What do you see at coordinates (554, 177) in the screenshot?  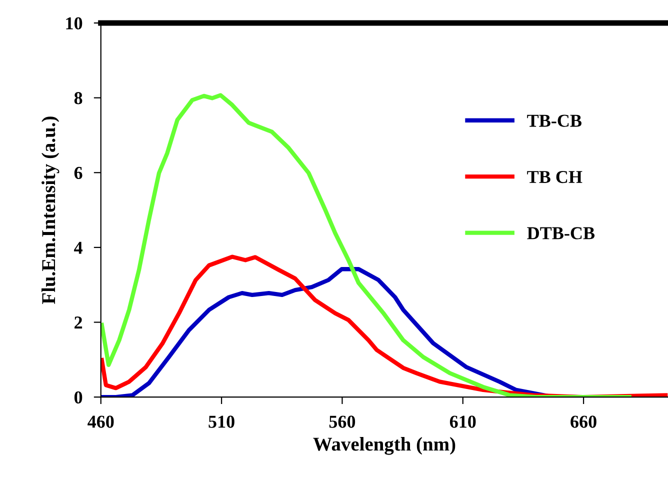 I see `legend-label: TB CH` at bounding box center [554, 177].